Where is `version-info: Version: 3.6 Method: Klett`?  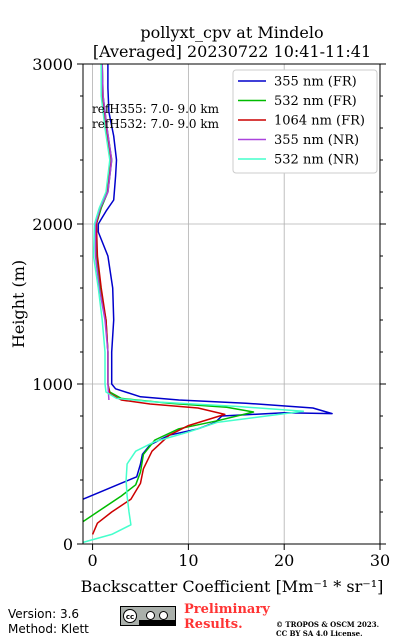
version-info: Version: 3.6 Method: Klett is located at coordinates (48, 622).